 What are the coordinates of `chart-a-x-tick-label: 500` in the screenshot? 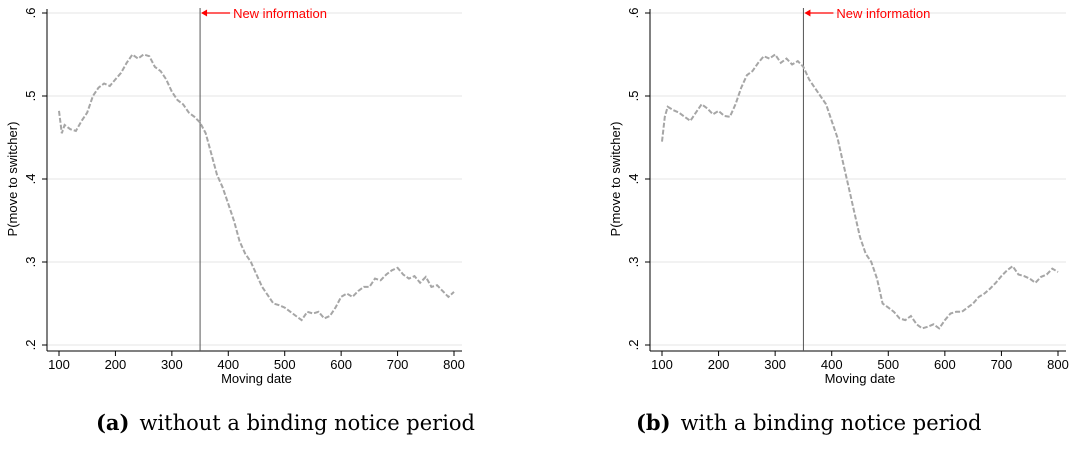 It's located at (285, 364).